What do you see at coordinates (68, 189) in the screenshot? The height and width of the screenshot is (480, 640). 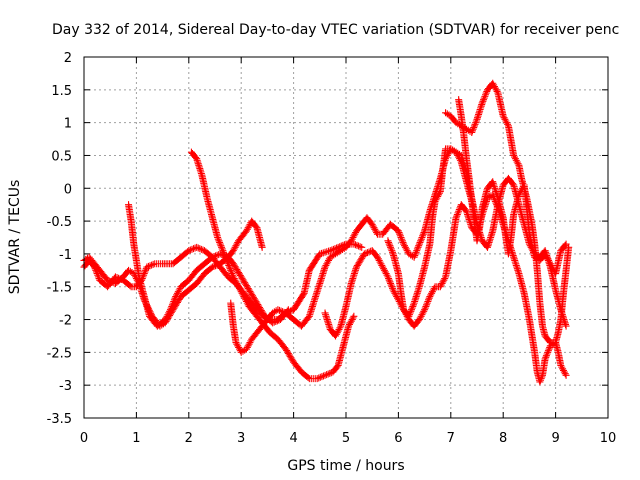 I see `y-tick-label: 0` at bounding box center [68, 189].